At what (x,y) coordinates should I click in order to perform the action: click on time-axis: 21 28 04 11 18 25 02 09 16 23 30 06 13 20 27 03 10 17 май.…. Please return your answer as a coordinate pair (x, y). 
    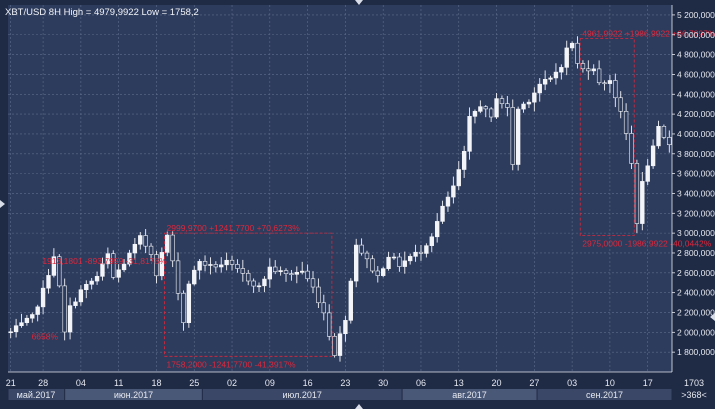
    Looking at the image, I should click on (356, 385).